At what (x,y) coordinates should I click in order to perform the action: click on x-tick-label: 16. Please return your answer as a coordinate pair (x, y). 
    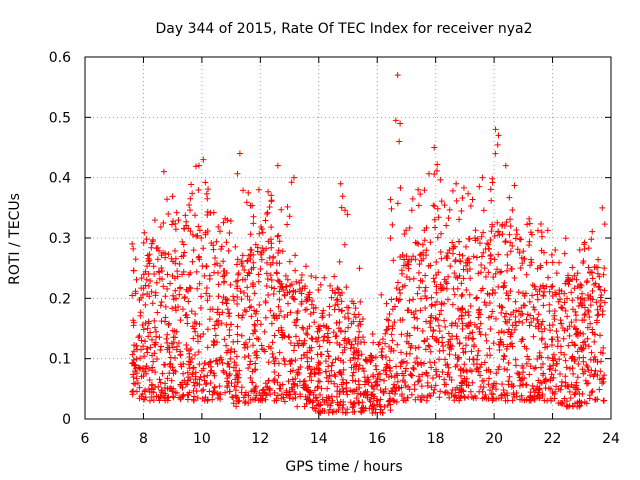
    Looking at the image, I should click on (377, 439).